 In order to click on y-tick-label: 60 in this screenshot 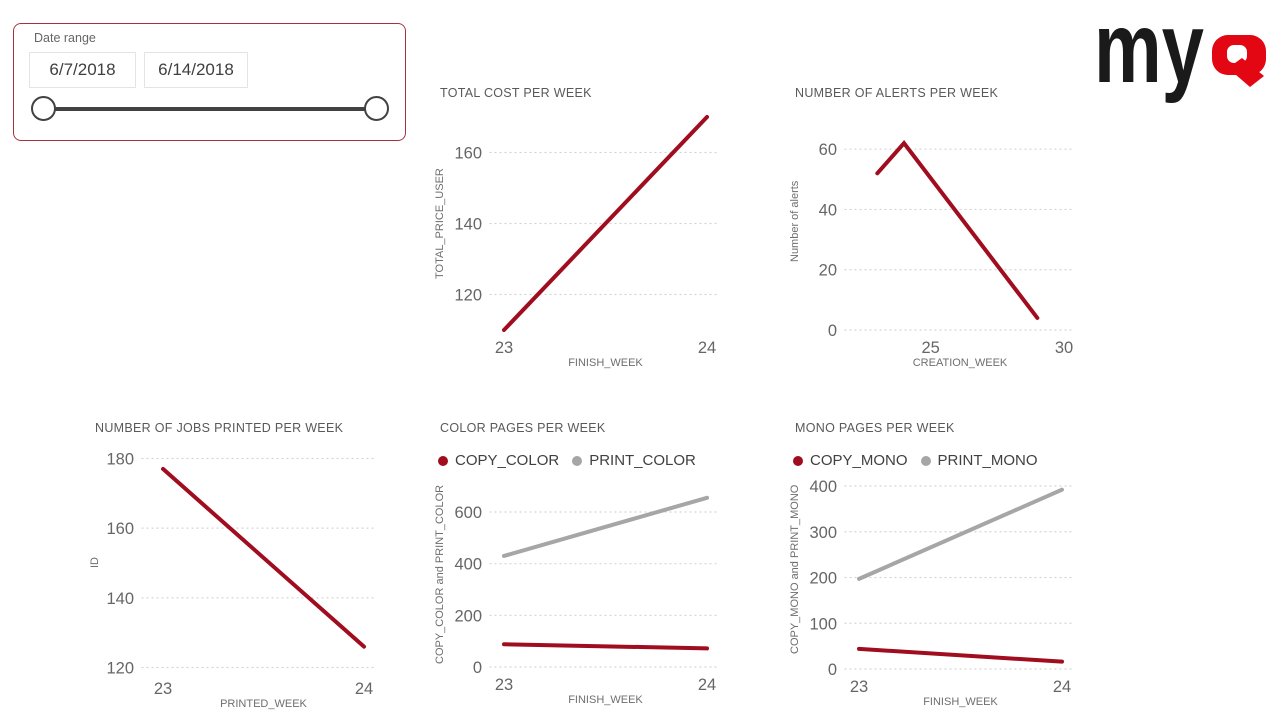, I will do `click(828, 150)`.